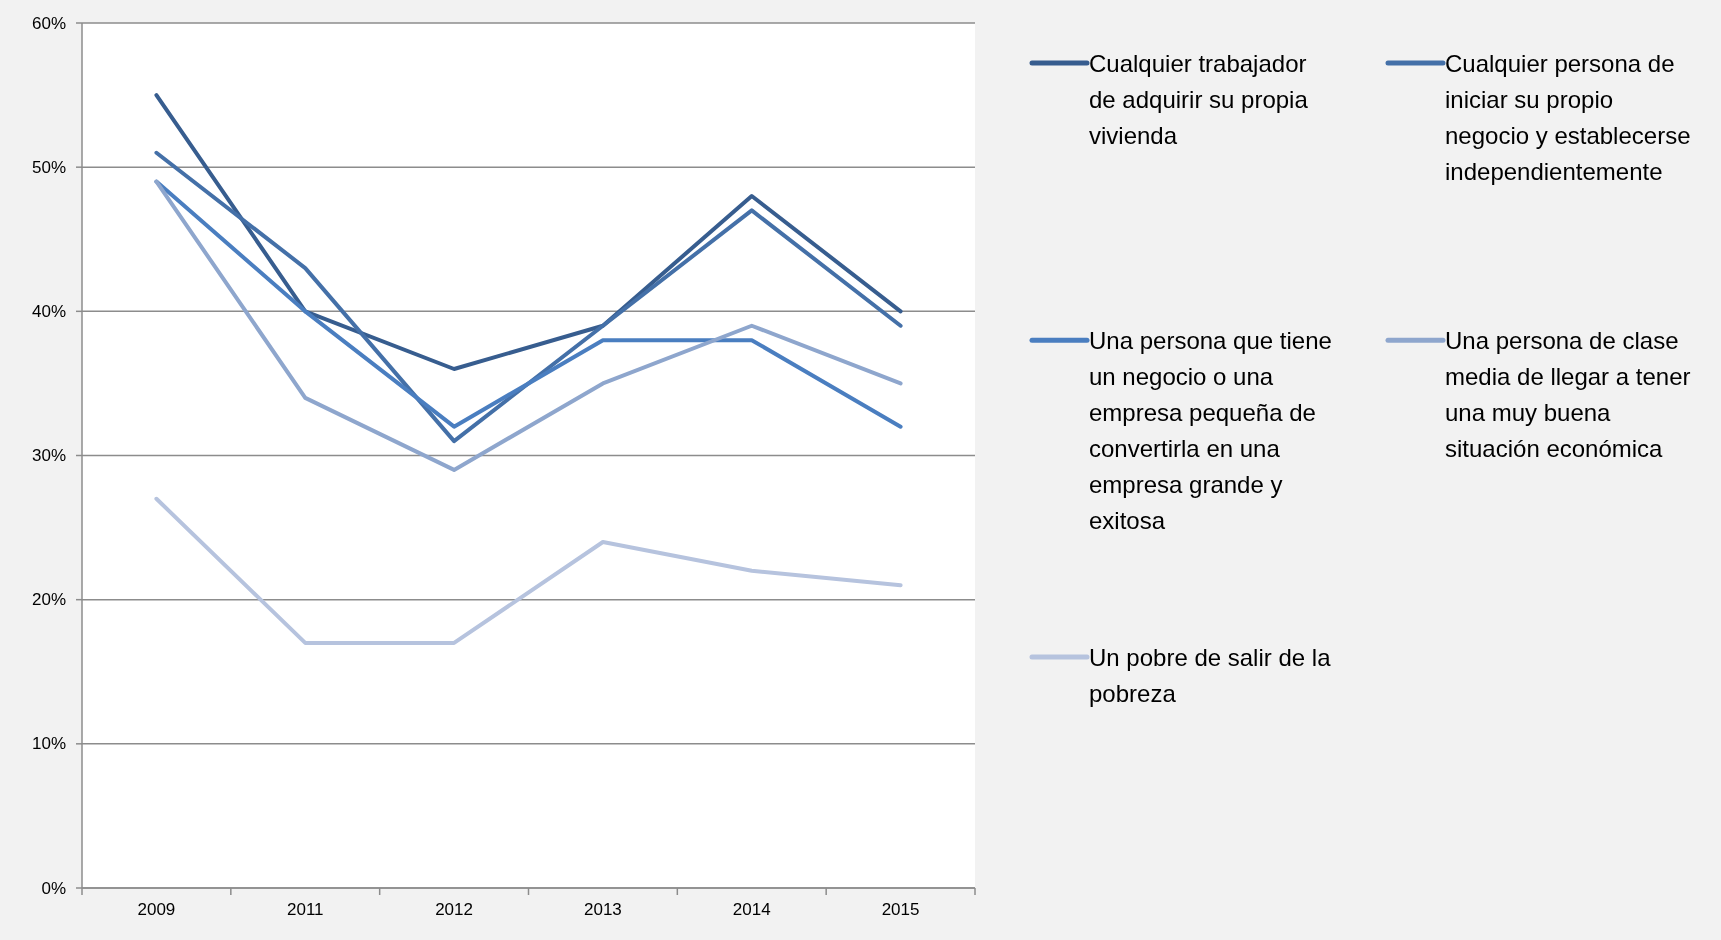 This screenshot has height=940, width=1721. Describe the element at coordinates (1210, 675) in the screenshot. I see `legend-label: Un pobre de salir de la pobreza` at that location.